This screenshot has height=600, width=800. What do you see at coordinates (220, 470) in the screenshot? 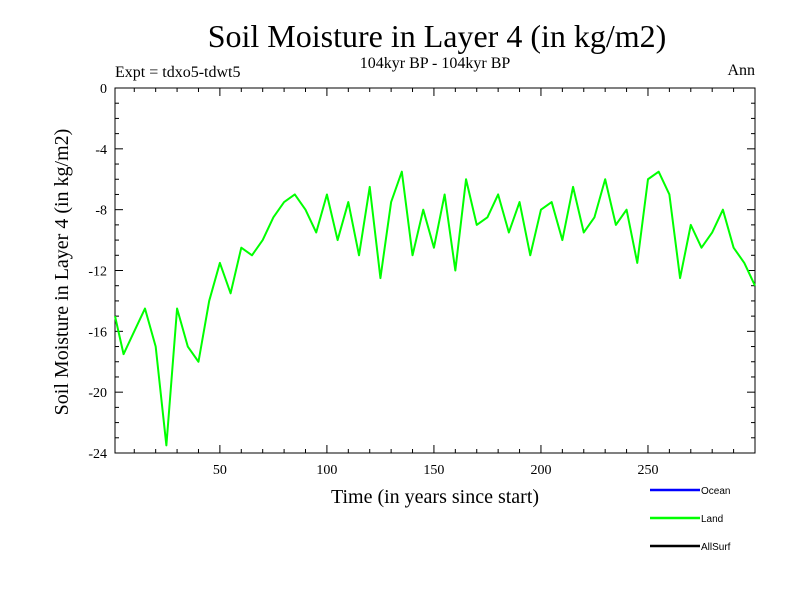
I see `x-tick-label: 50` at bounding box center [220, 470].